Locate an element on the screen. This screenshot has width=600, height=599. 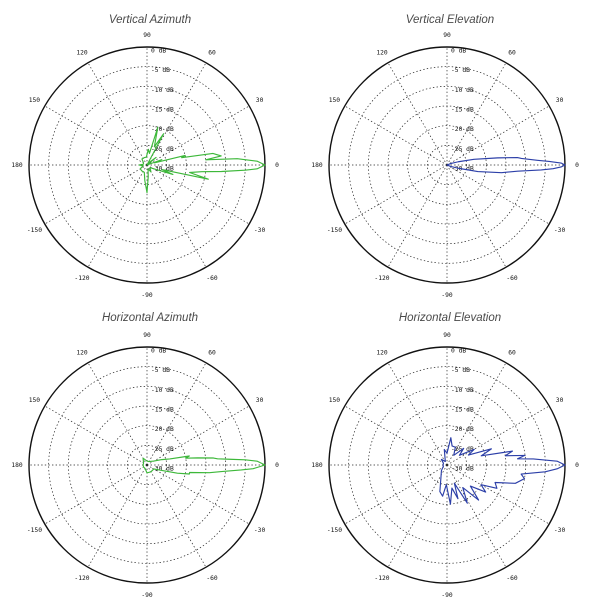
chart-title: Vertical Elevation is located at coordinates (450, 20).